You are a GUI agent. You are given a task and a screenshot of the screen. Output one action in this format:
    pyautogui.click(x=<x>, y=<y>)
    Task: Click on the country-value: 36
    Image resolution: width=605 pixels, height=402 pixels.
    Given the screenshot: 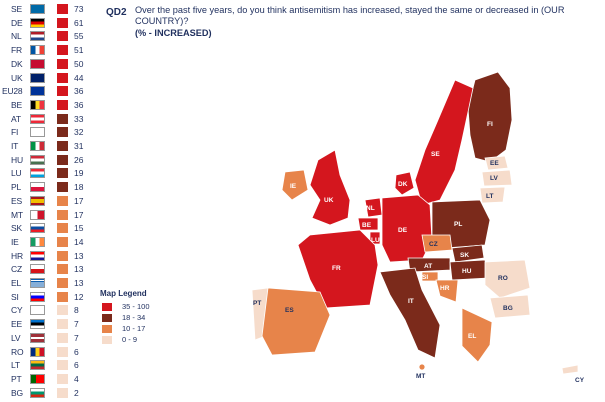 What is the action you would take?
    pyautogui.click(x=79, y=91)
    